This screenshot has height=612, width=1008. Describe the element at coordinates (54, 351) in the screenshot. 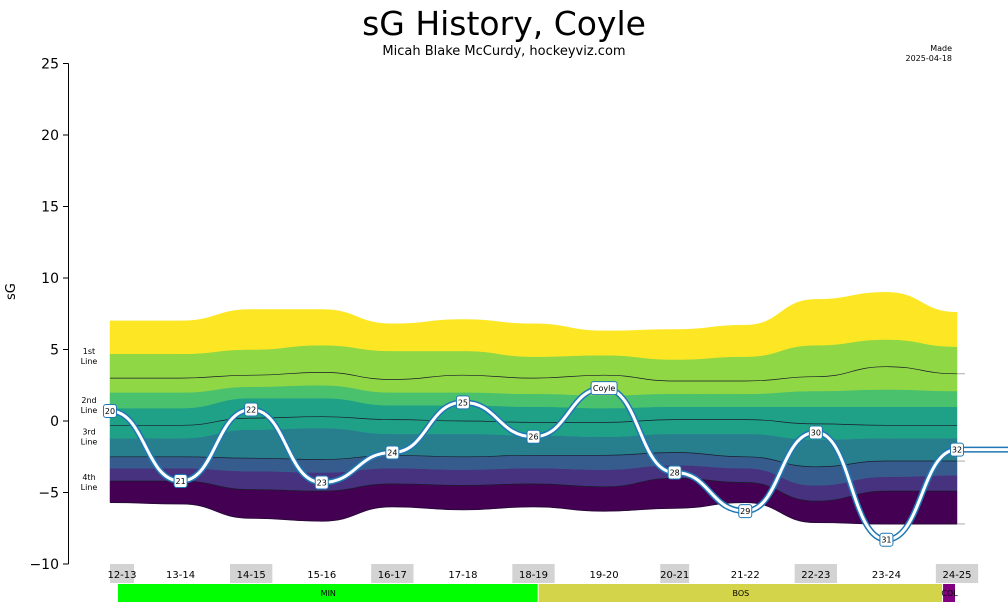

I see `y-tick-label: 5` at that location.